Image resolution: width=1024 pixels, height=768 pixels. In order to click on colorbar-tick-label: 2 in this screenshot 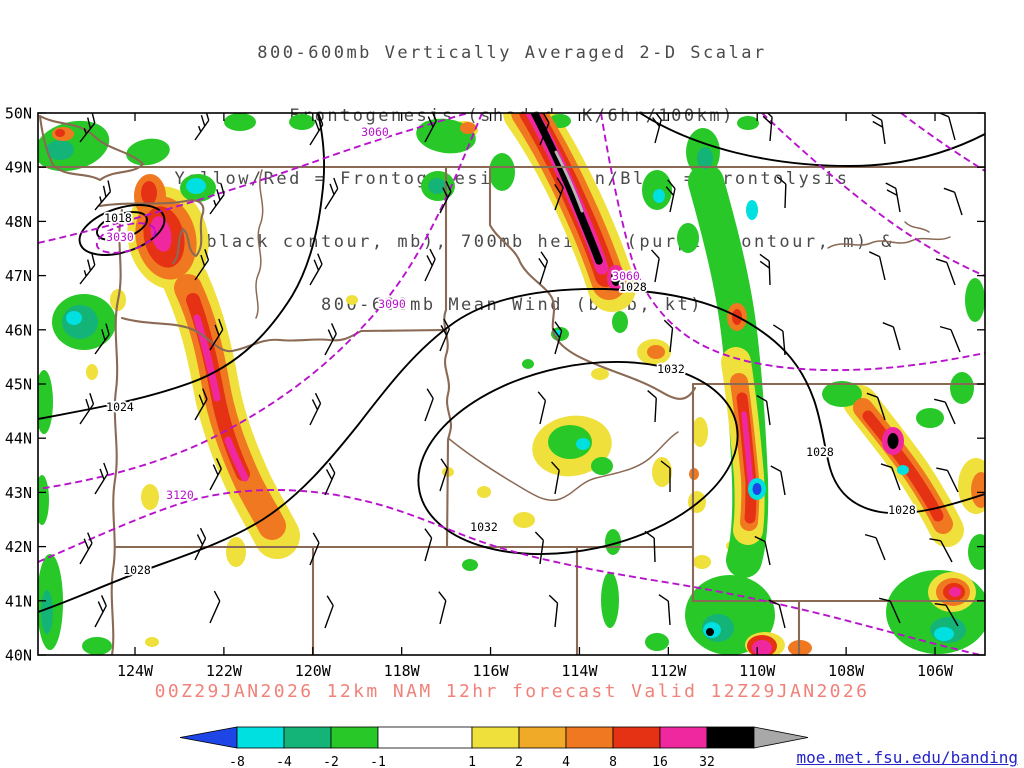, I will do `click(519, 761)`.